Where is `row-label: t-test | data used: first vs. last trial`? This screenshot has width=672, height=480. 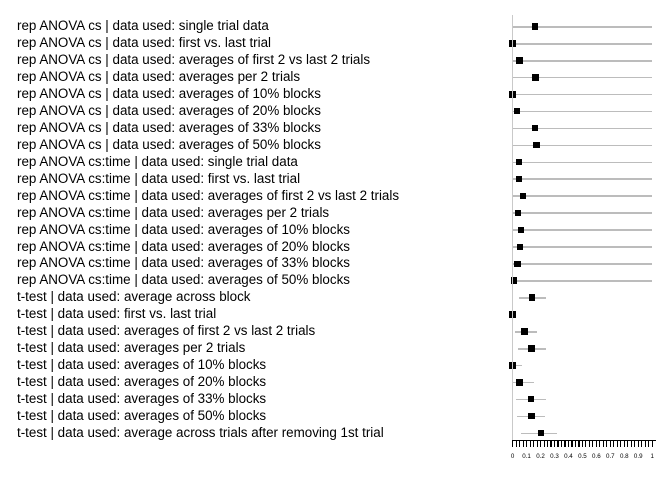 row-label: t-test | data used: first vs. last trial is located at coordinates (117, 314).